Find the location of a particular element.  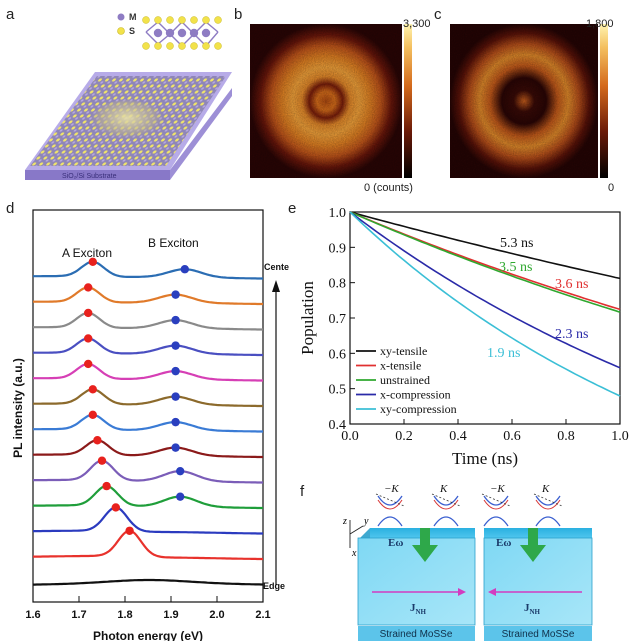

panel-letter-c: c is located at coordinates (438, 14).